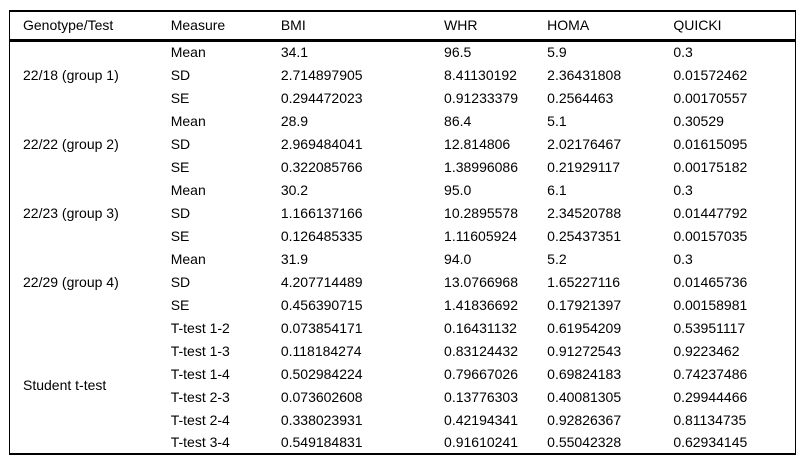 This screenshot has height=476, width=806. I want to click on table-row: 22/23 (group 3) Mean 30.2 95.0 6.1 0.3, so click(403, 199).